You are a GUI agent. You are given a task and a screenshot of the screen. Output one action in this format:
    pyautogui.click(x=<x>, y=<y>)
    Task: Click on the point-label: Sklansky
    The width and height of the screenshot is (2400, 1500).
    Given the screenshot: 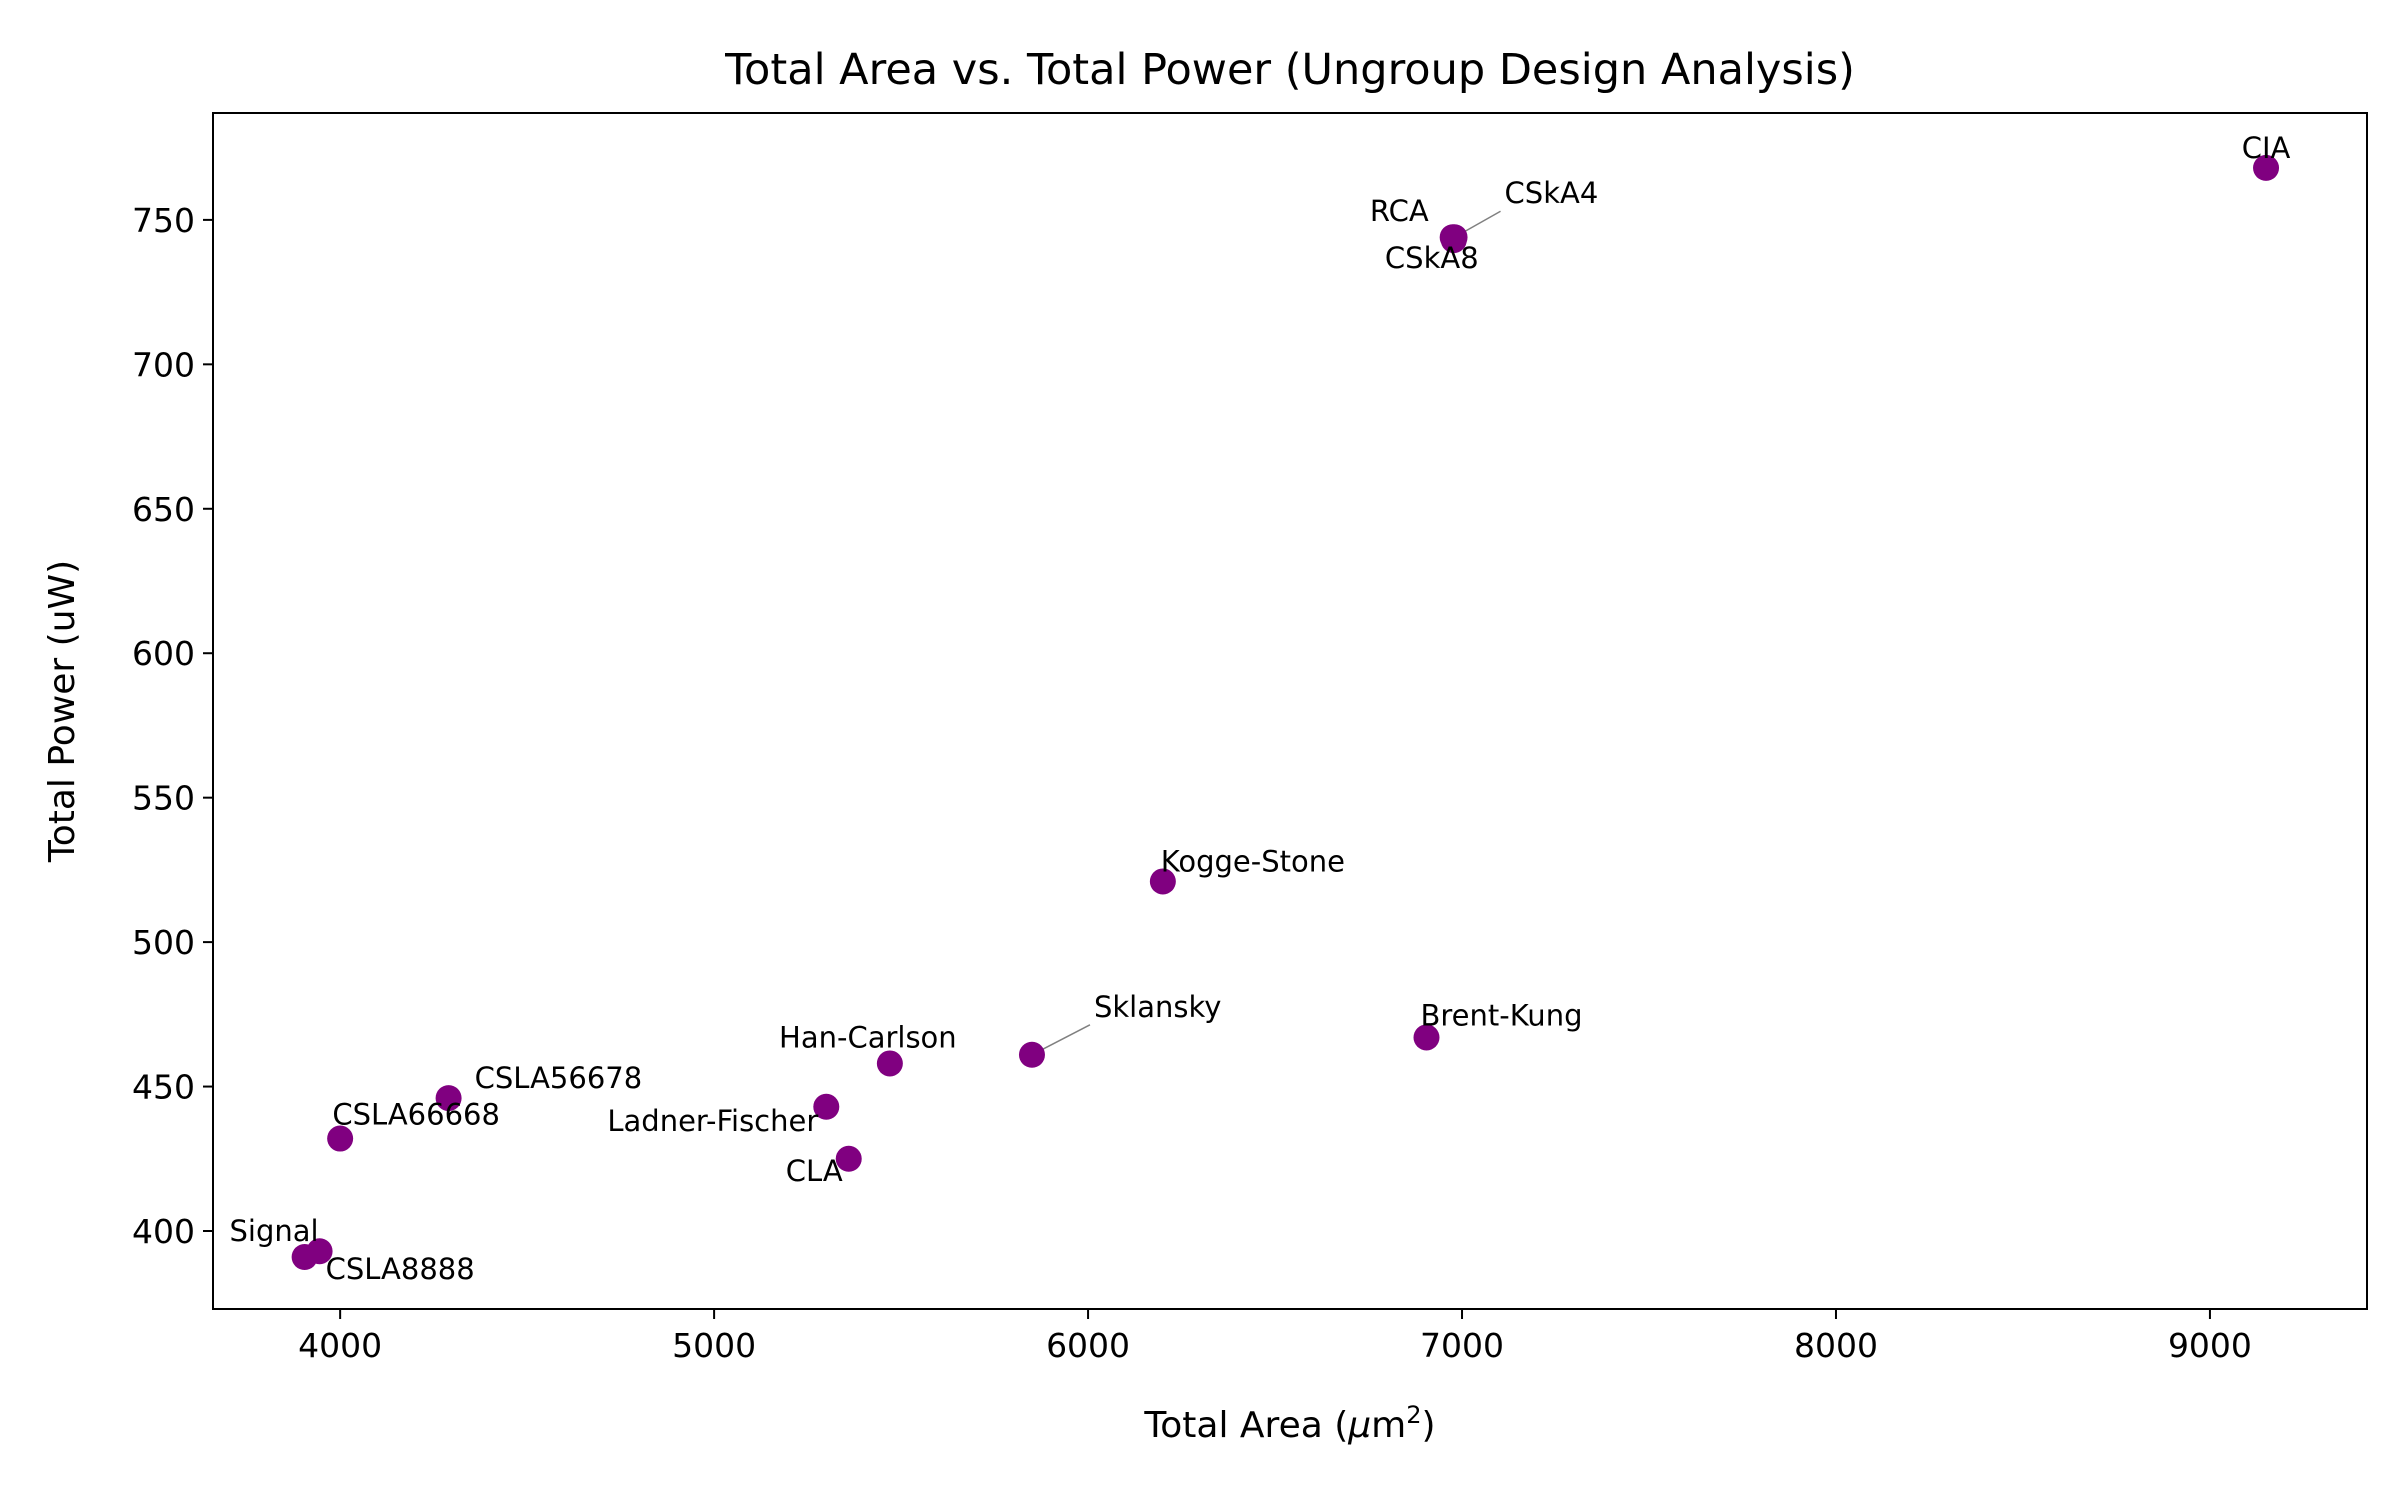 What is the action you would take?
    pyautogui.click(x=1157, y=1007)
    